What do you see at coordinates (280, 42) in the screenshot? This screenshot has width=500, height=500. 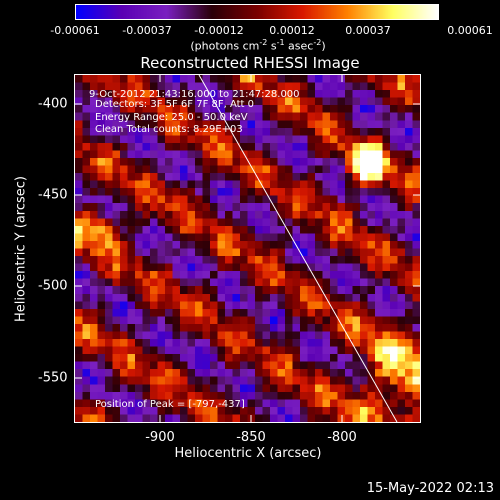 I see `units-part: -1` at bounding box center [280, 42].